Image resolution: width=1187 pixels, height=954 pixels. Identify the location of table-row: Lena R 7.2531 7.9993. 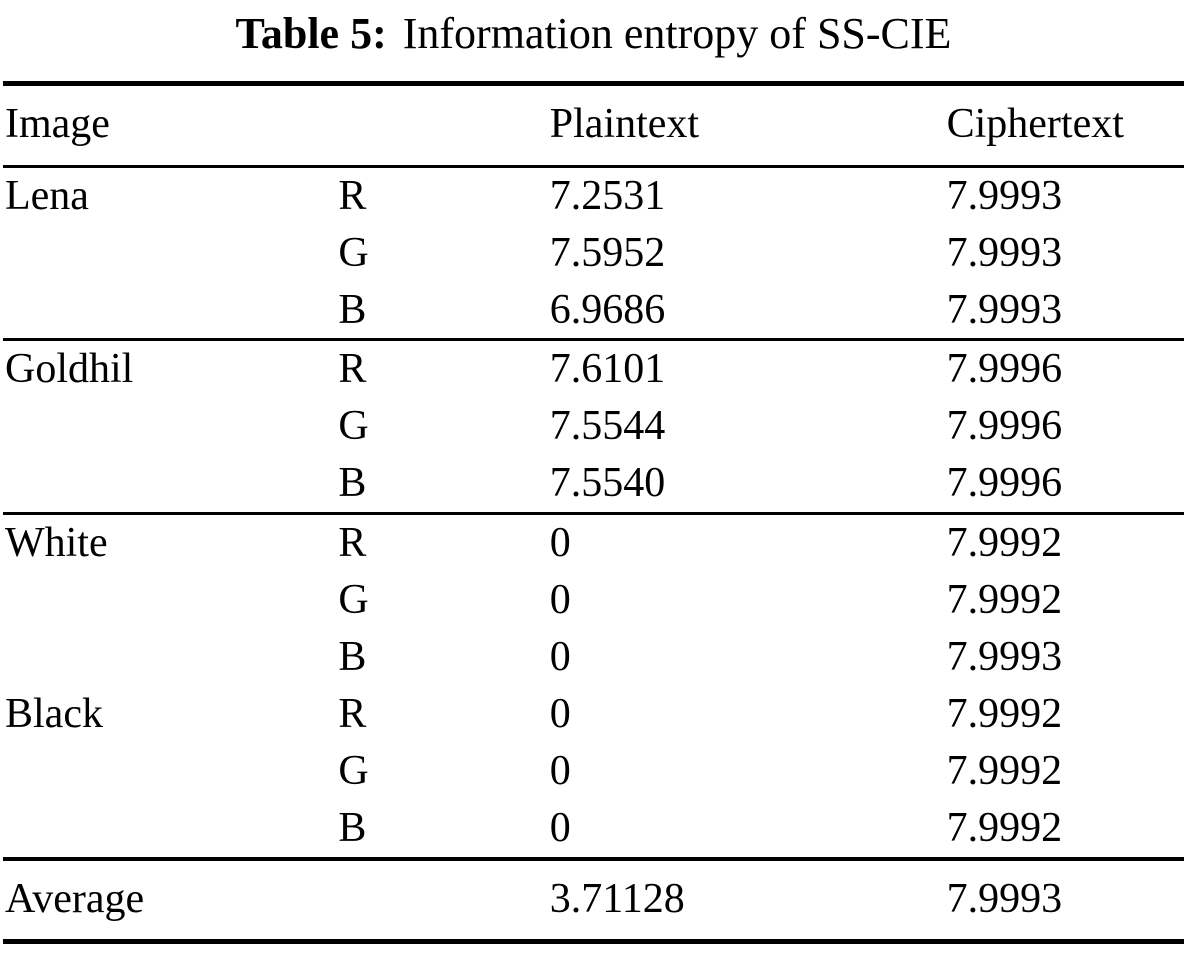
(593, 195).